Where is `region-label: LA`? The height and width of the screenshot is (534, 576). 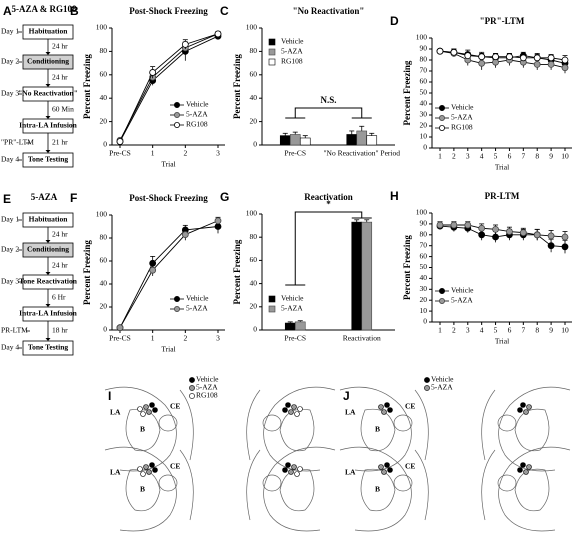 region-label: LA is located at coordinates (350, 472).